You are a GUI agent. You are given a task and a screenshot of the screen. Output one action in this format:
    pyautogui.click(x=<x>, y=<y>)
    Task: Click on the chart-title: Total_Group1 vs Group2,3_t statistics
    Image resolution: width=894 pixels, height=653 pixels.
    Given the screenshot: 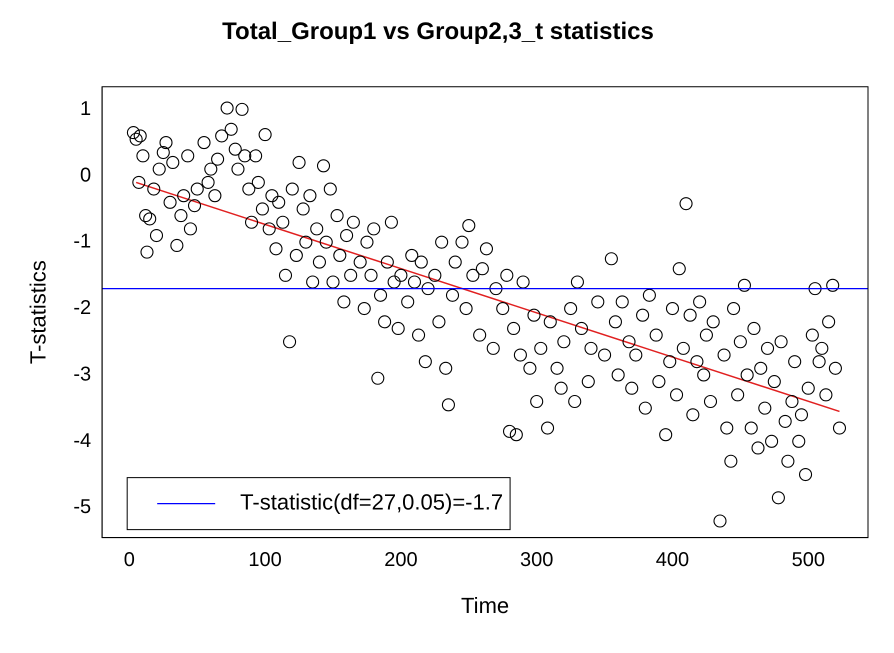 What is the action you would take?
    pyautogui.click(x=438, y=32)
    